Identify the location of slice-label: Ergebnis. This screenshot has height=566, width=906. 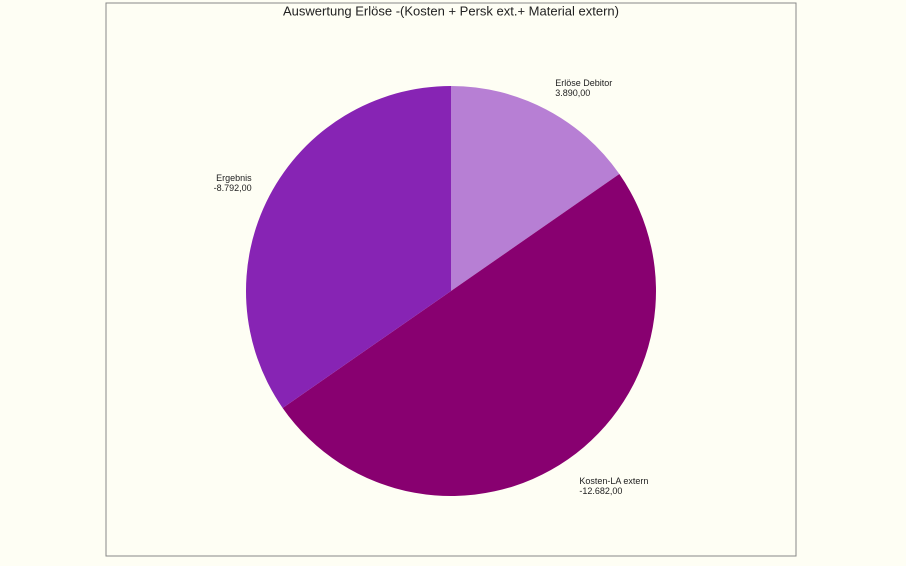
(234, 178).